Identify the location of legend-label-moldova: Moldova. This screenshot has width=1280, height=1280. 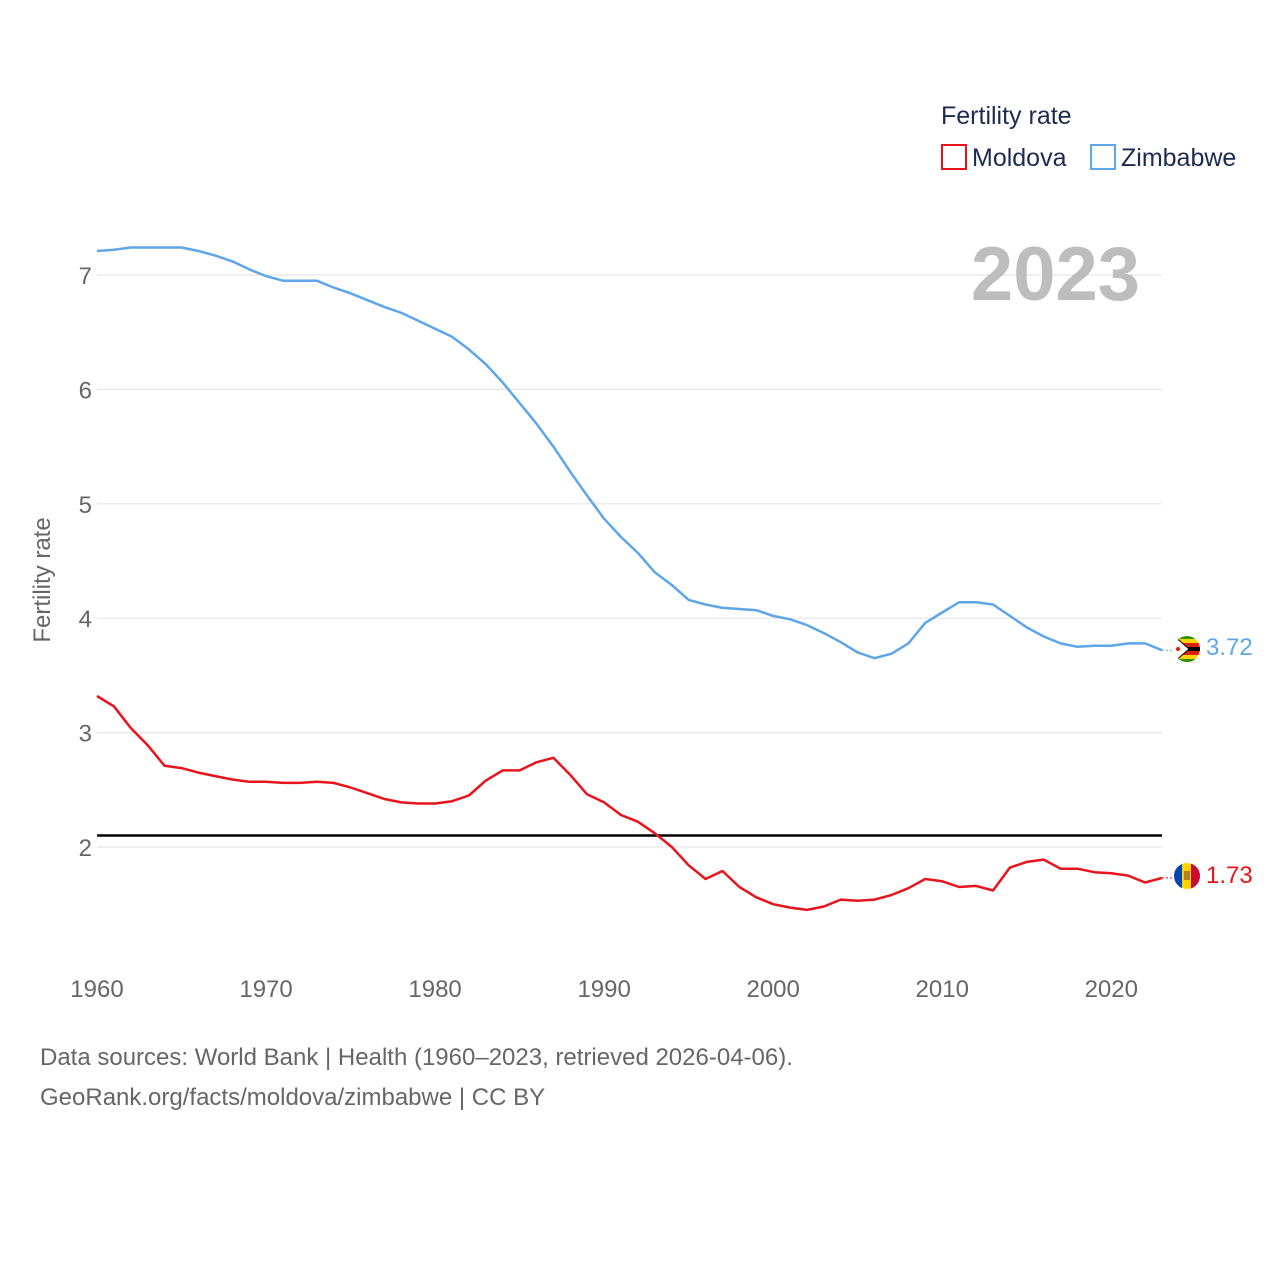
(1019, 158).